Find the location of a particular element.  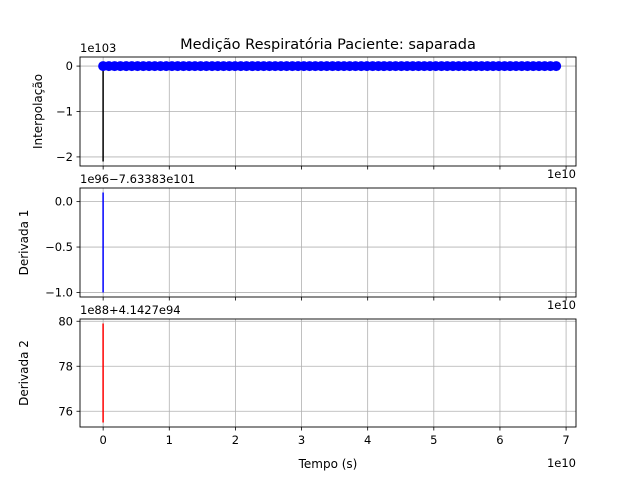

y-tick-label: −1.0 is located at coordinates (59, 292).